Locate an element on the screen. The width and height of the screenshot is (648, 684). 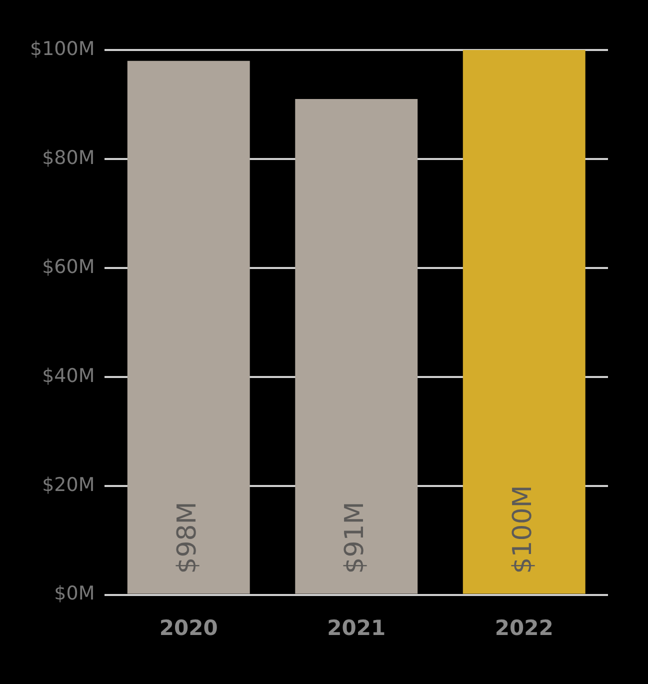
y-tick-label: $40M is located at coordinates (68, 375).